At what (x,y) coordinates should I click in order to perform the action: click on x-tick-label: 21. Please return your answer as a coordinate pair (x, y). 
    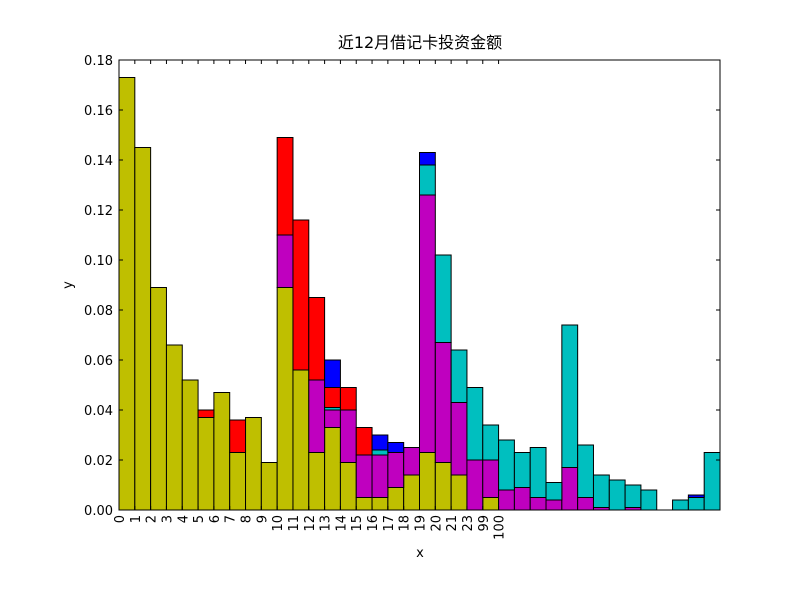
    Looking at the image, I should click on (452, 523).